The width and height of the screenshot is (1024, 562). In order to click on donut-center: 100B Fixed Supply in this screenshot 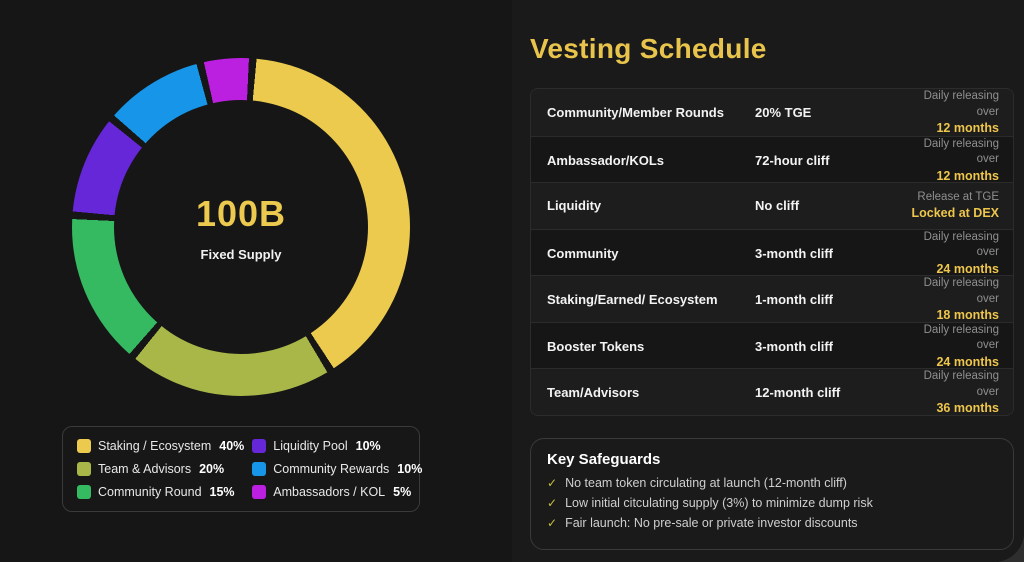, I will do `click(241, 227)`.